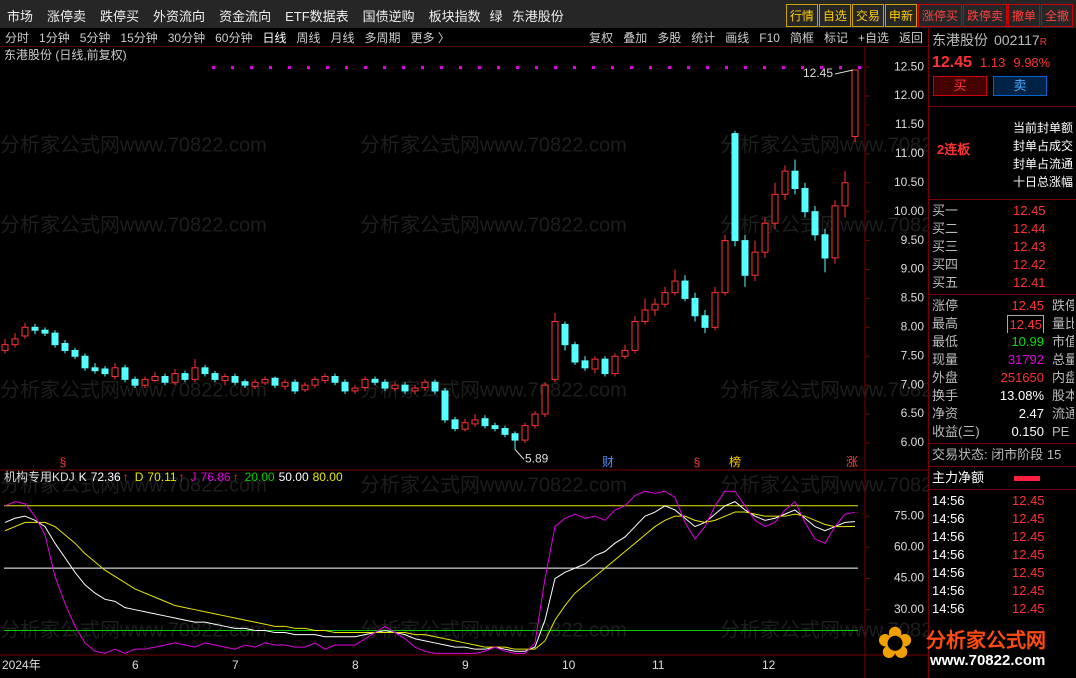 This screenshot has height=678, width=1076. Describe the element at coordinates (1027, 305) in the screenshot. I see `stat-value: 12.45` at that location.